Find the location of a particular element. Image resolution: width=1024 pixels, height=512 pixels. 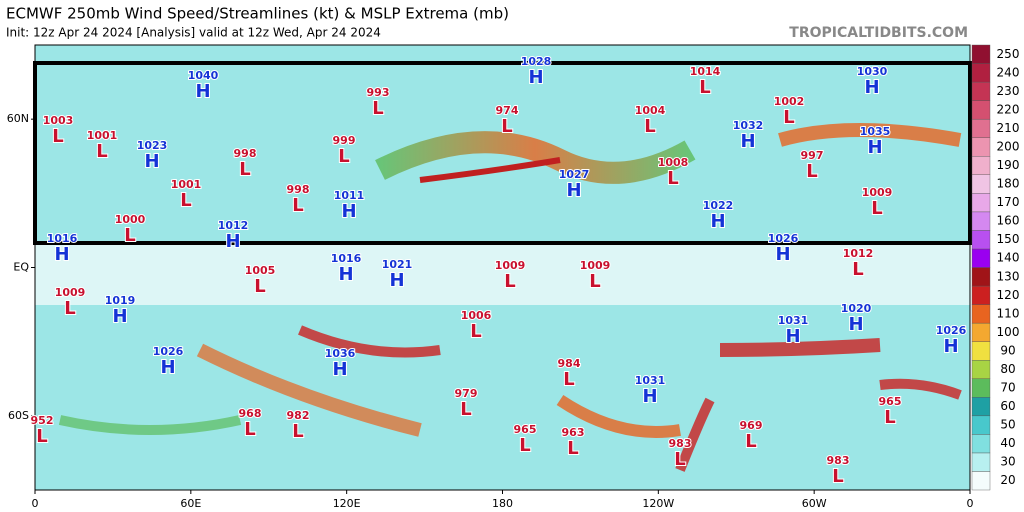

y-tick-label: 60N is located at coordinates (18, 118).